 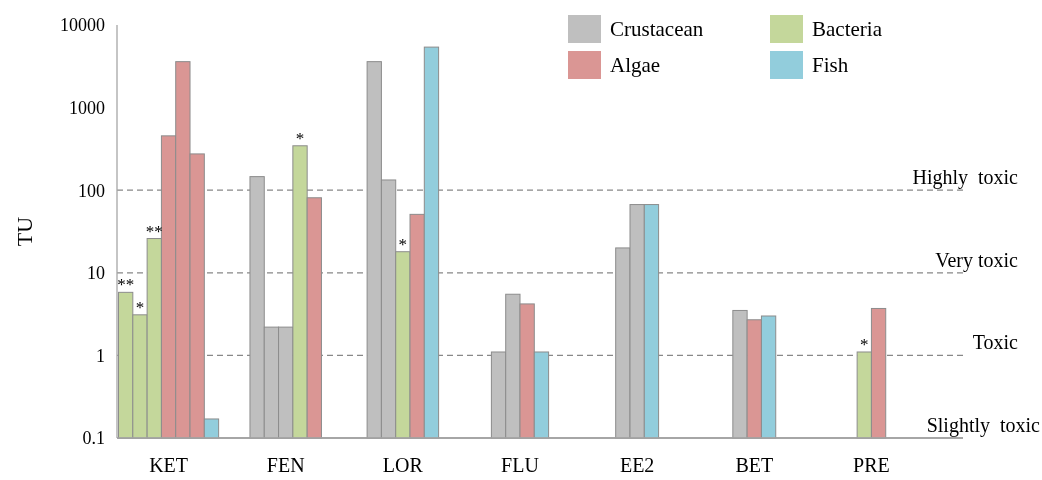 What do you see at coordinates (754, 465) in the screenshot?
I see `x-tick-label: BET` at bounding box center [754, 465].